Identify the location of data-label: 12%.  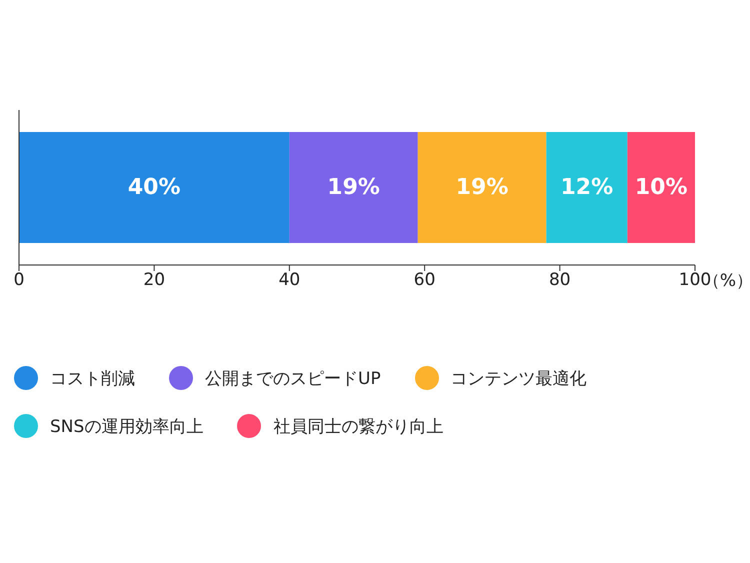
(587, 187).